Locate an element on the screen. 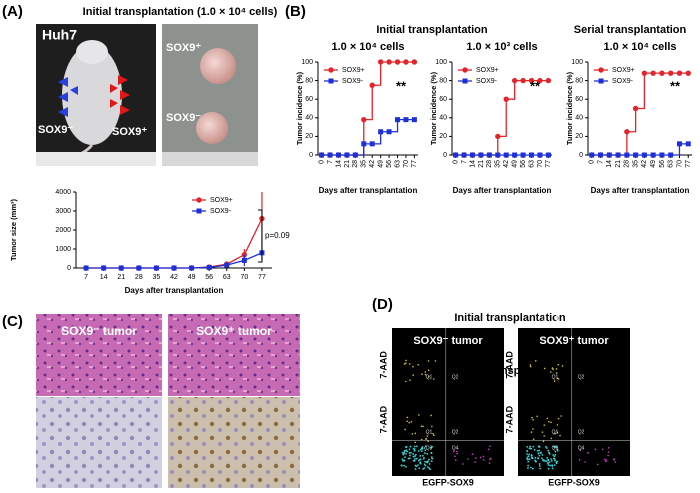 The width and height of the screenshot is (700, 493). y-axis-label: Tumor incidence (%) is located at coordinates (433, 108).